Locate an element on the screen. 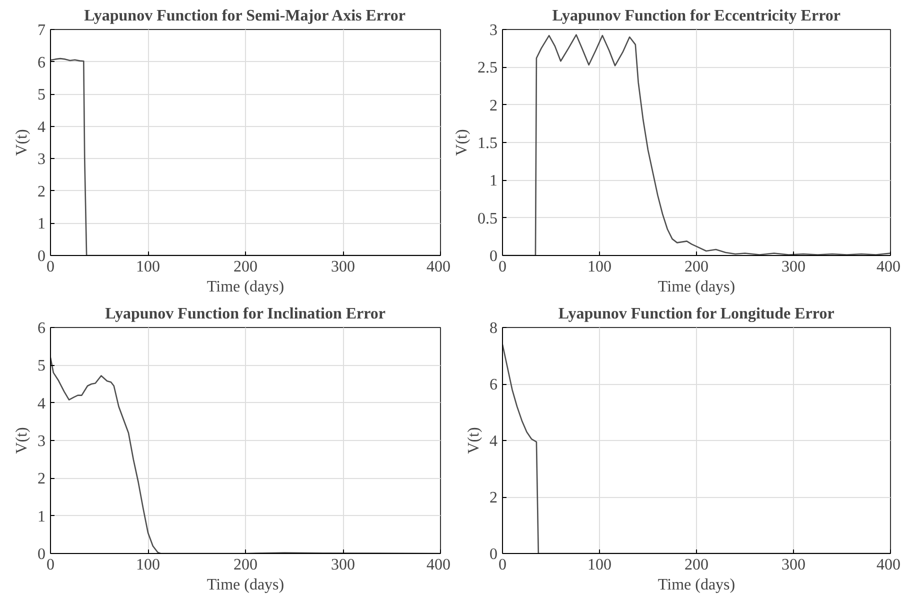 The height and width of the screenshot is (600, 909). y-tick-label: 7 is located at coordinates (42, 30).